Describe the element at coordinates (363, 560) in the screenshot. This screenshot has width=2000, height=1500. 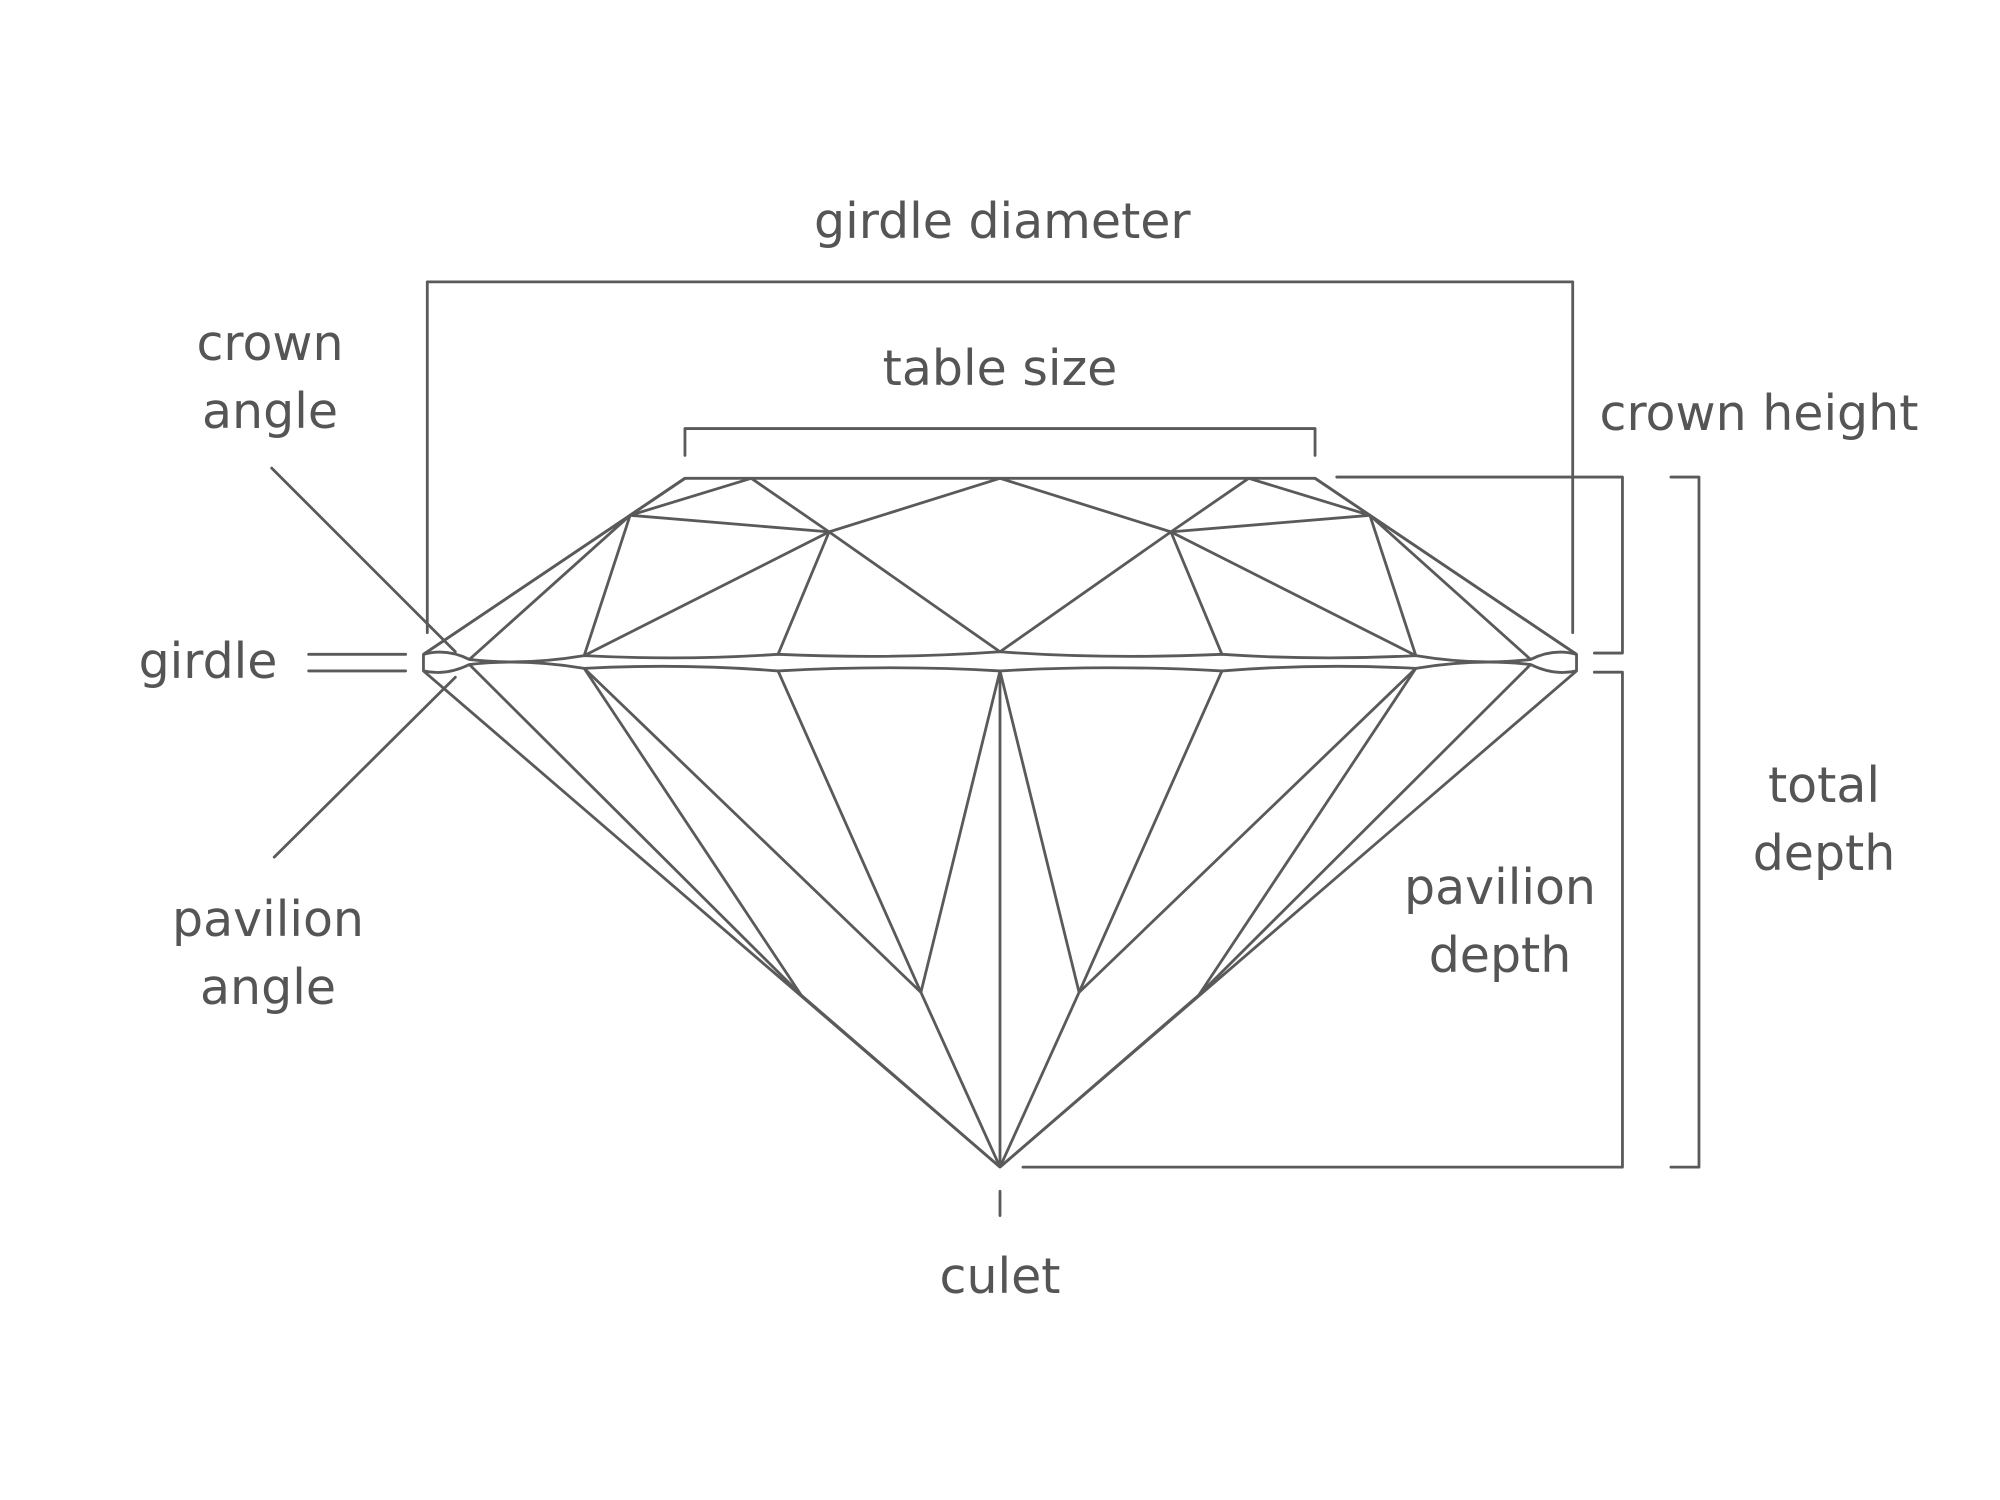
I see `crown-angle-leader` at that location.